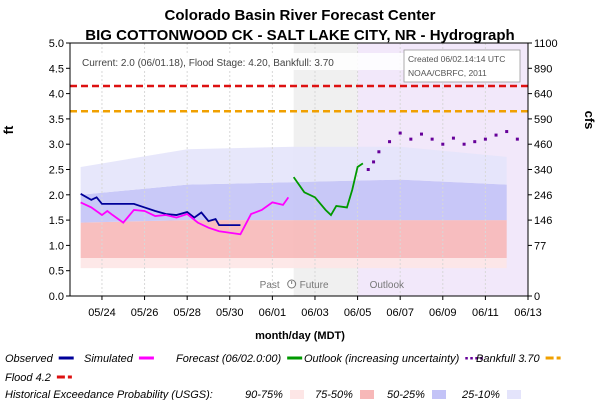 This screenshot has height=400, width=600. Describe the element at coordinates (334, 394) in the screenshot. I see `legend-prob-label: 75-50%` at that location.